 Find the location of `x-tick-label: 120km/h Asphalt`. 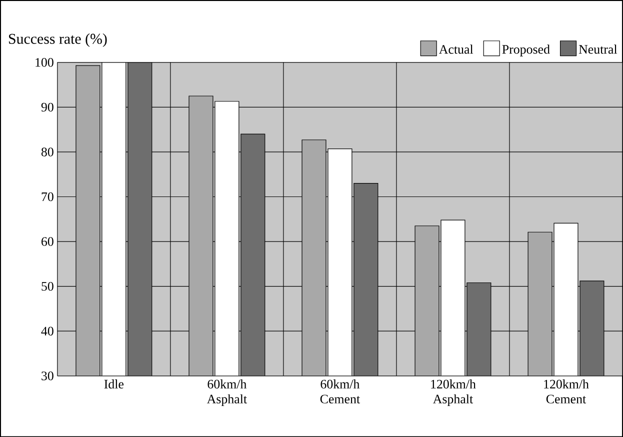

x-tick-label: 120km/h Asphalt is located at coordinates (453, 392).